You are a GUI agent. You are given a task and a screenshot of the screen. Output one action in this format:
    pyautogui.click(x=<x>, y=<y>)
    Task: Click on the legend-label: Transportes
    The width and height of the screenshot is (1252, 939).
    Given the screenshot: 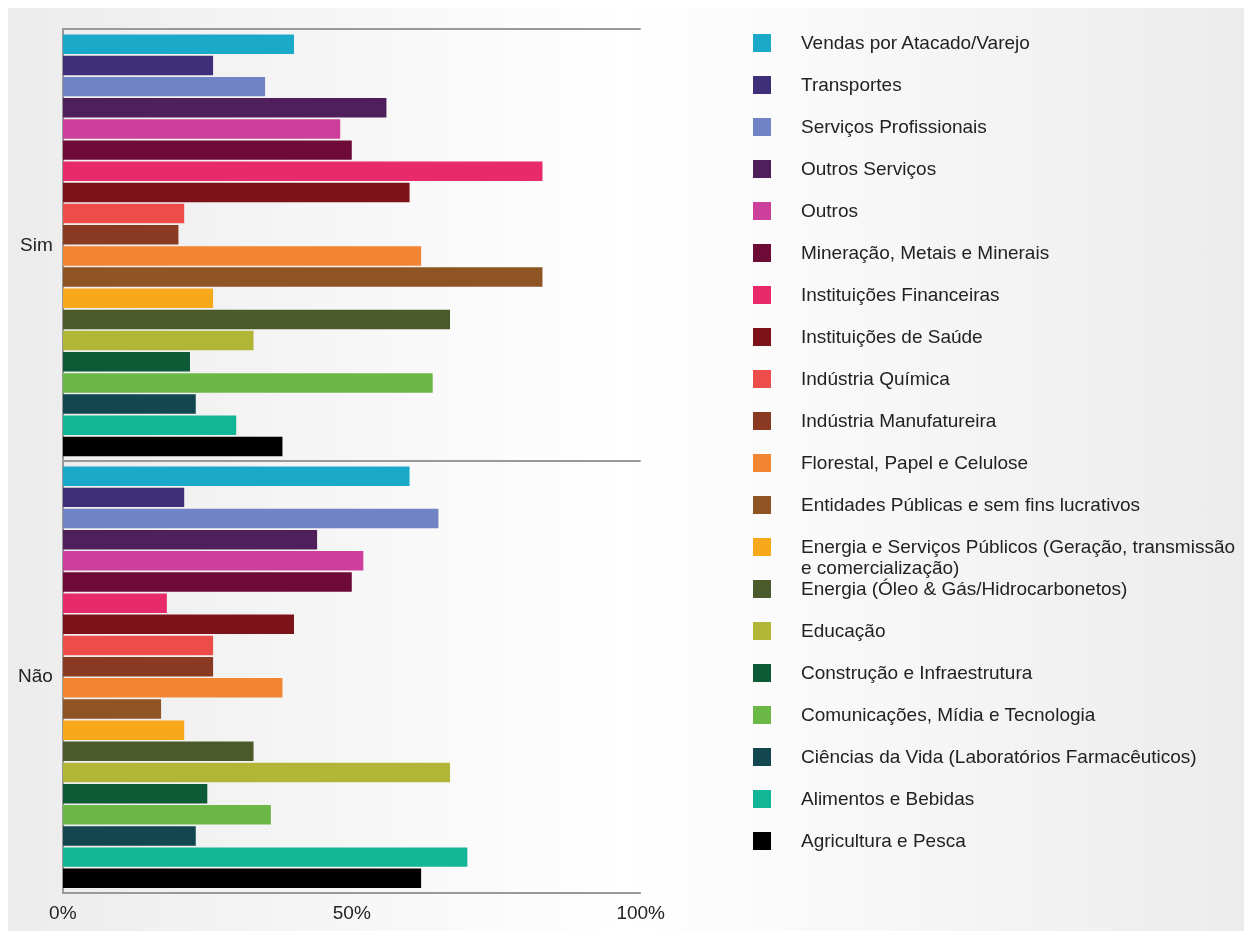 What is the action you would take?
    pyautogui.click(x=851, y=84)
    